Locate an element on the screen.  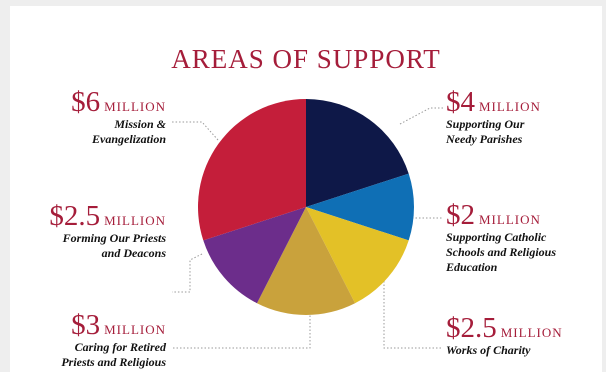
amount-forming-priests: $2.5 is located at coordinates (75, 216).